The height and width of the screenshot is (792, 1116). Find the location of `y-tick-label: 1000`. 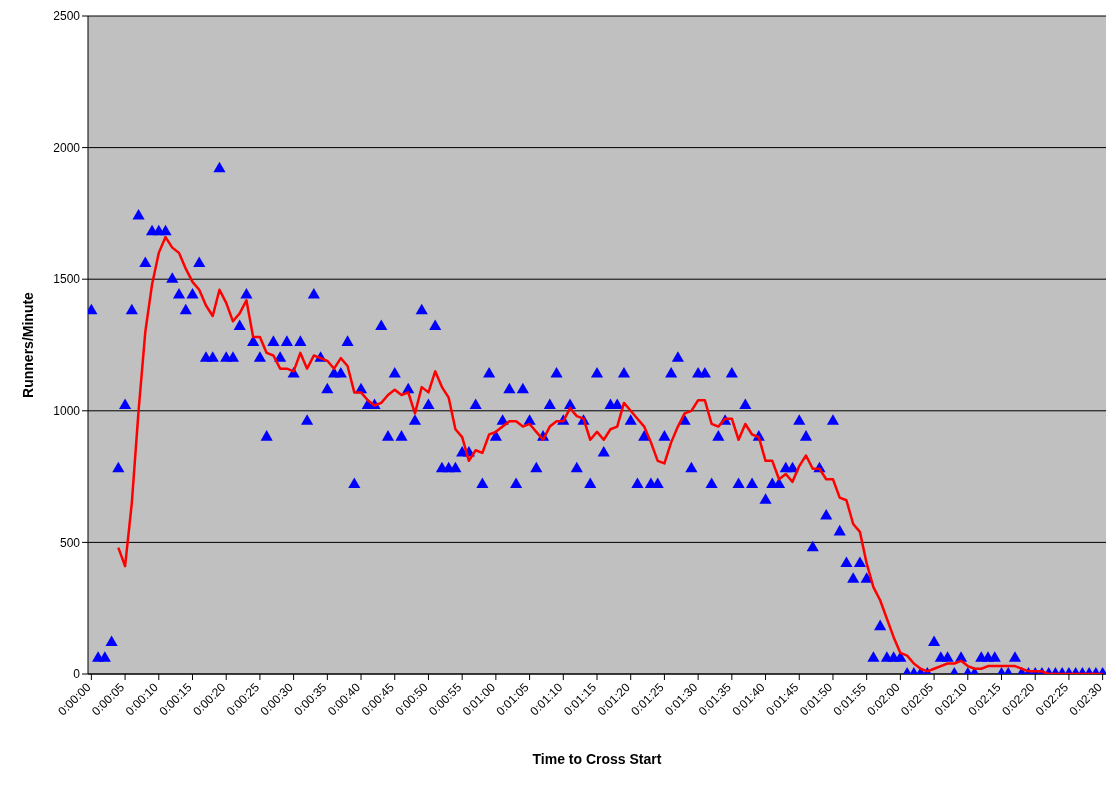

y-tick-label: 1000 is located at coordinates (67, 411).